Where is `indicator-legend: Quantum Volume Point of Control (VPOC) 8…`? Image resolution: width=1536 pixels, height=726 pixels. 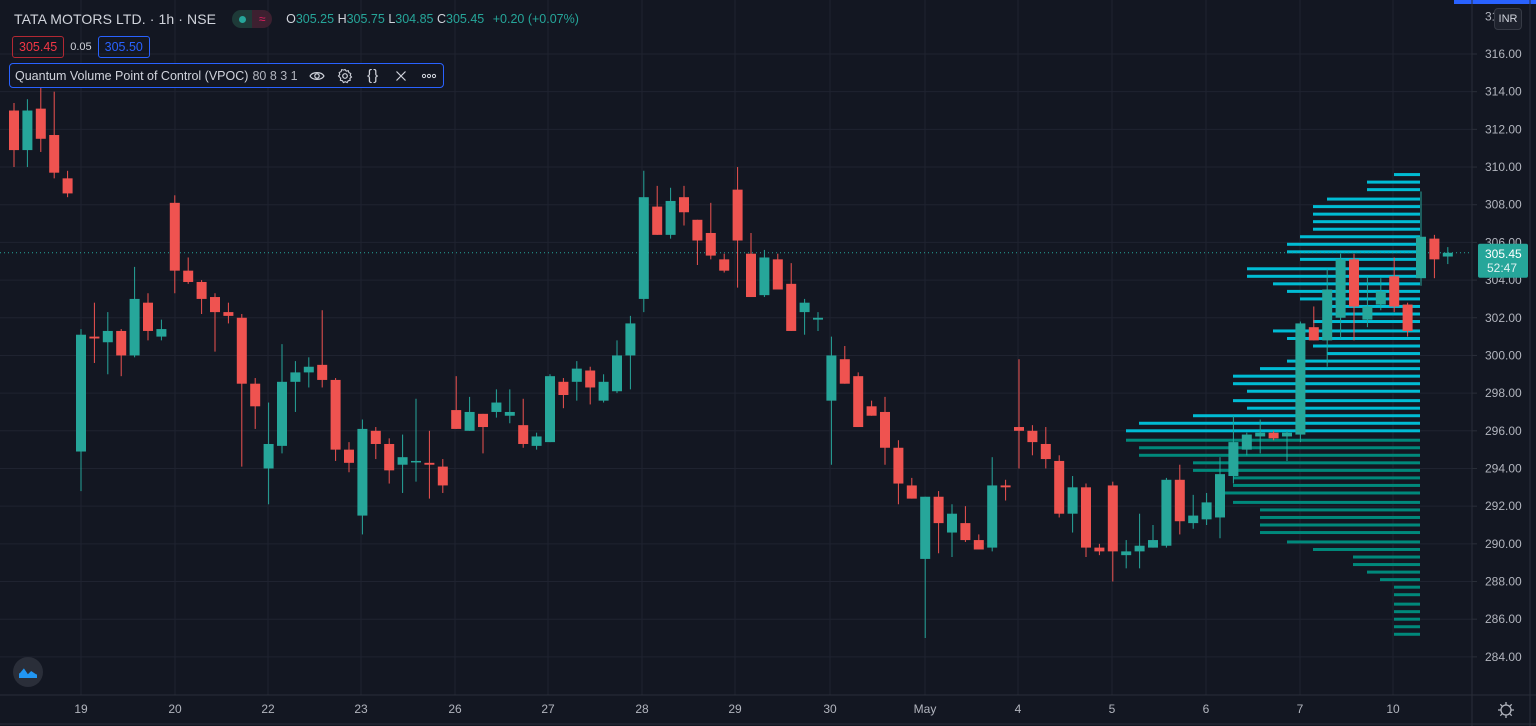
indicator-legend: Quantum Volume Point of Control (VPOC) 8… is located at coordinates (226, 75).